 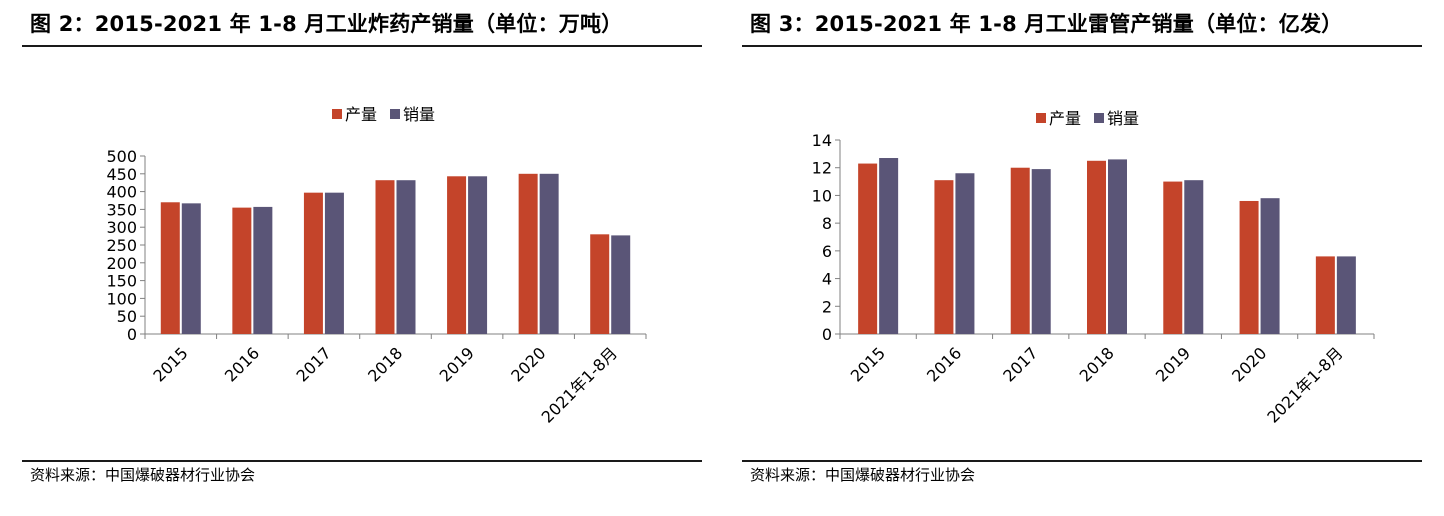 What do you see at coordinates (121, 281) in the screenshot?
I see `y-tick-label: 150` at bounding box center [121, 281].